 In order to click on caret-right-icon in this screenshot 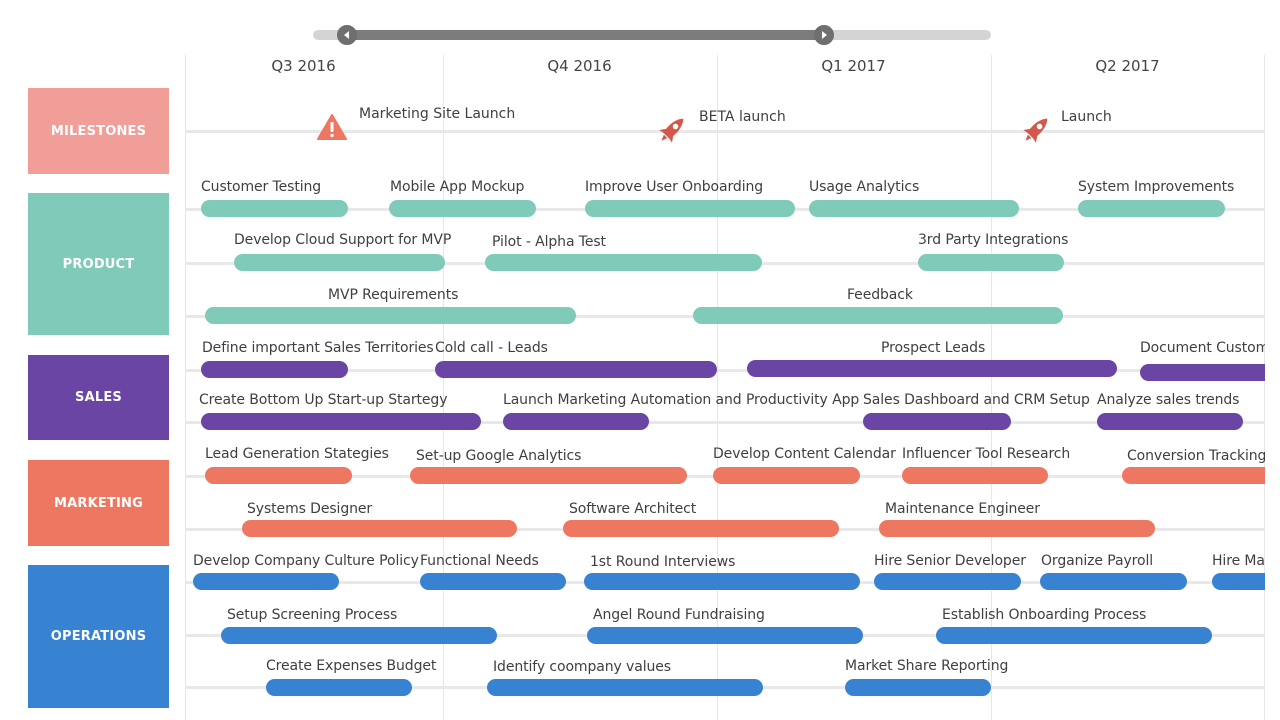, I will do `click(824, 35)`.